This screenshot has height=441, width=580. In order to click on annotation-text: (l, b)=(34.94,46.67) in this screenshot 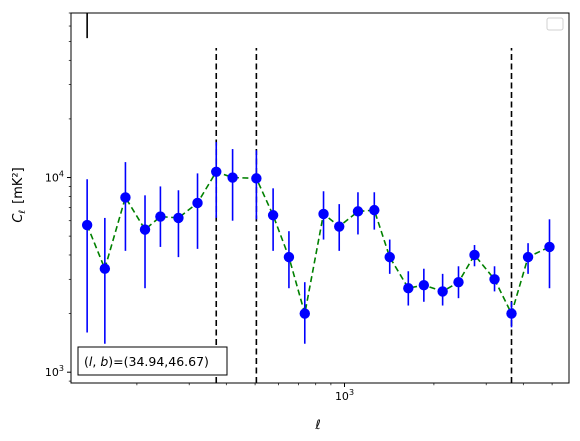, I will do `click(146, 361)`.